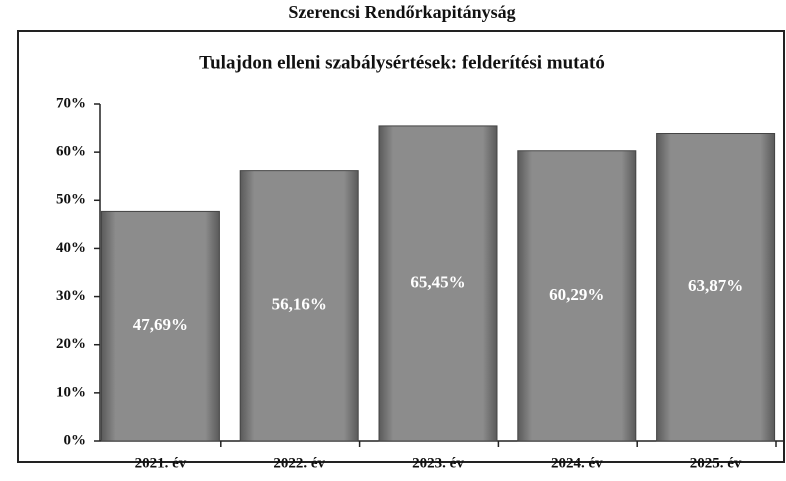 Image resolution: width=786 pixels, height=481 pixels. Describe the element at coordinates (71, 344) in the screenshot. I see `y-tick-label: 20%` at that location.